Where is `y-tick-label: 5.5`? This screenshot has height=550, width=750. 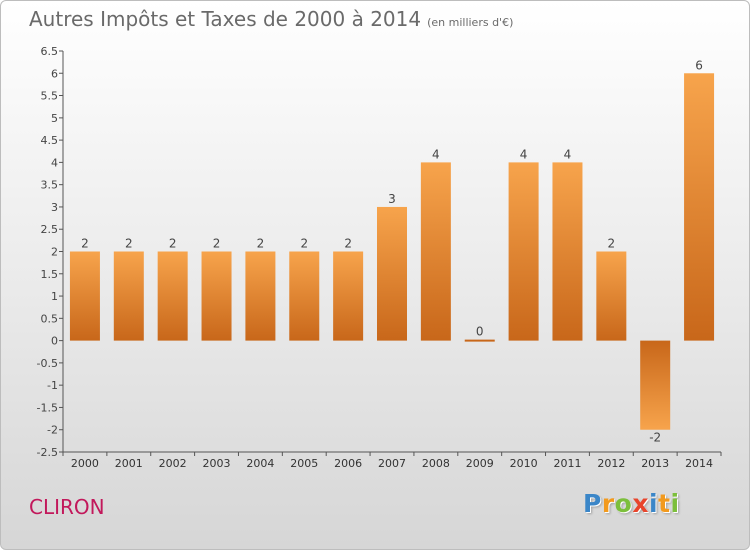 y-tick-label: 5.5 is located at coordinates (50, 96).